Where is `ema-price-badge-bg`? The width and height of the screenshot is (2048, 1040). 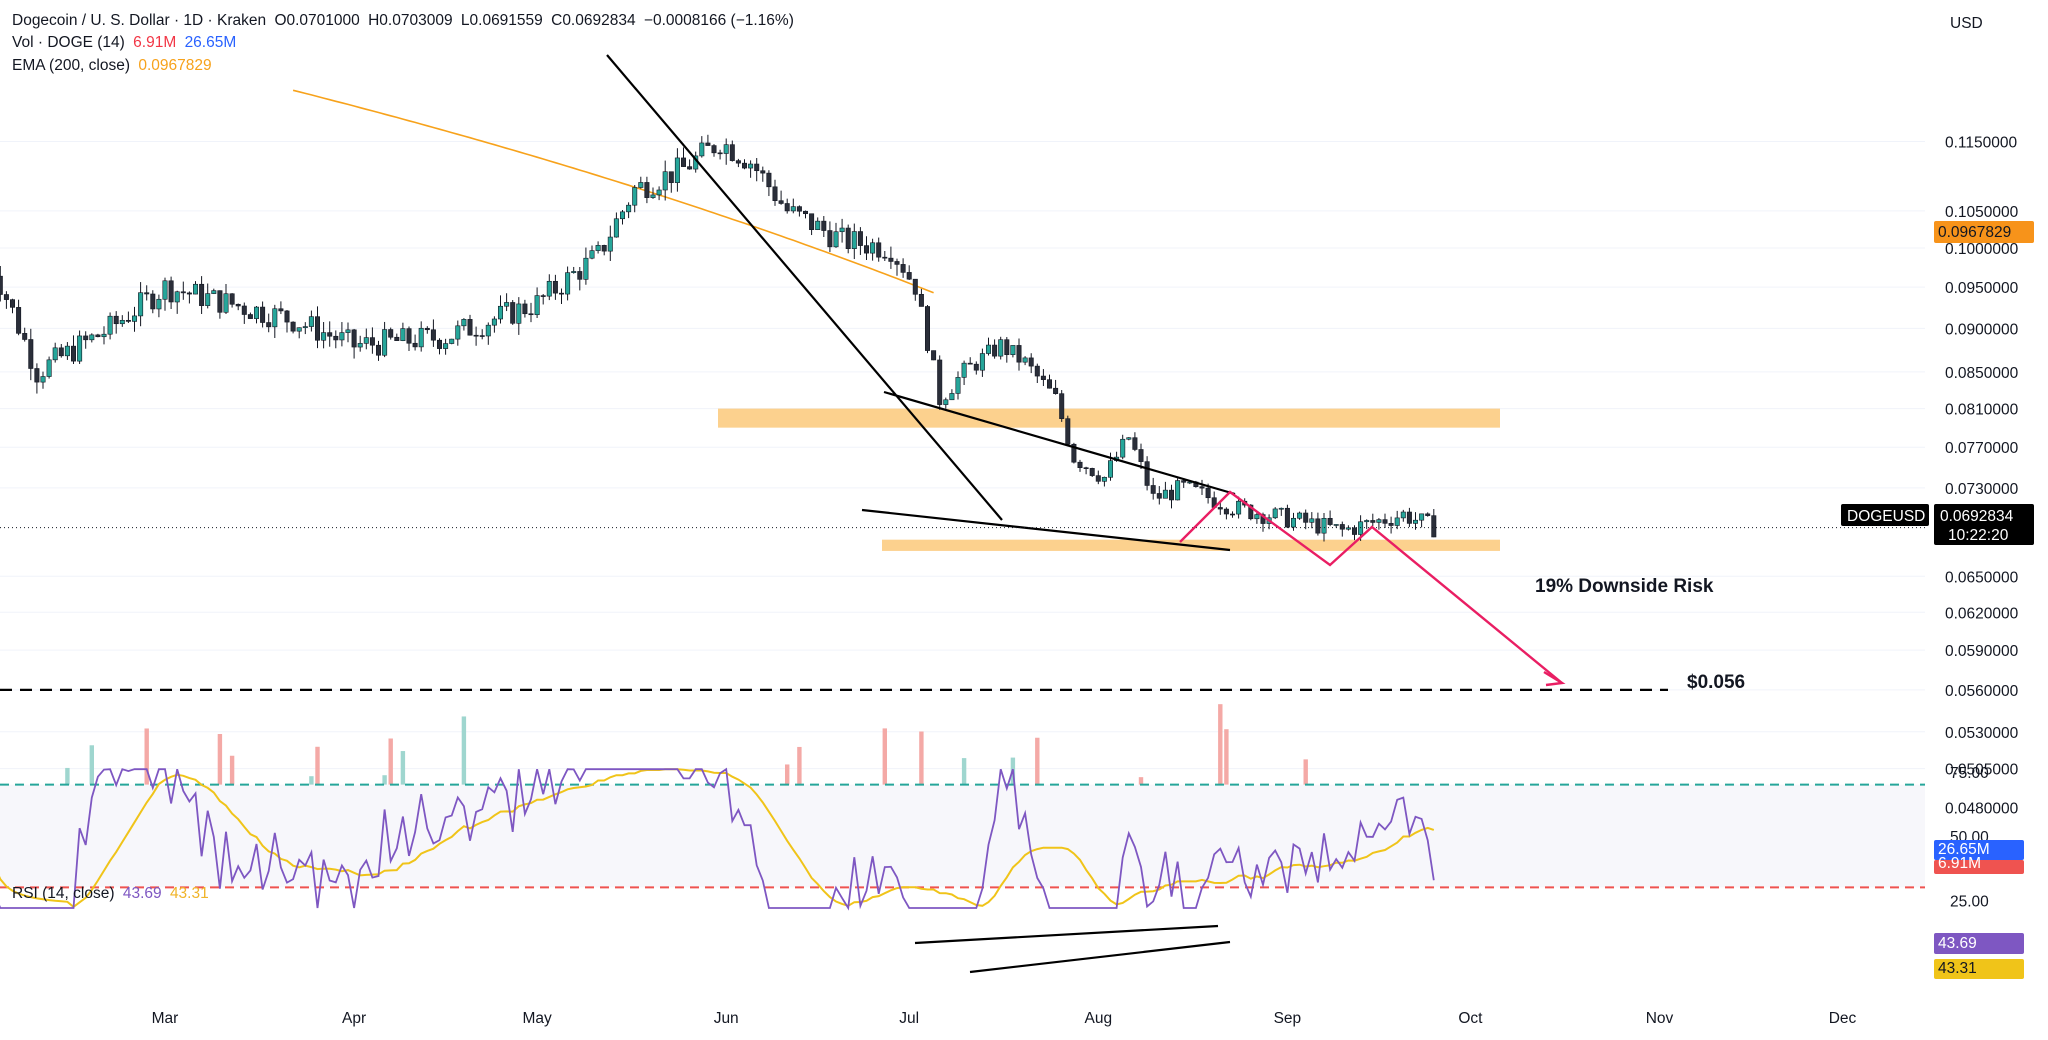 ema-price-badge-bg is located at coordinates (1984, 232).